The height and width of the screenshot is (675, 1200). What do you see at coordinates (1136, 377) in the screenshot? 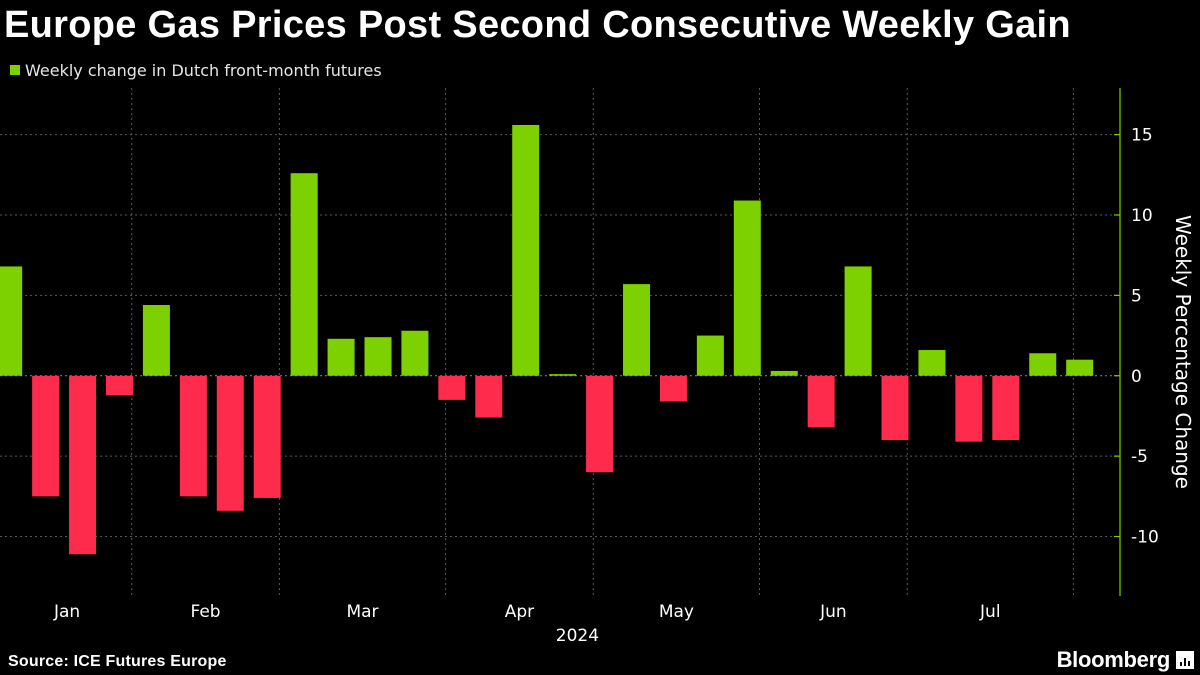
I see `y-tick-label: 0` at bounding box center [1136, 377].